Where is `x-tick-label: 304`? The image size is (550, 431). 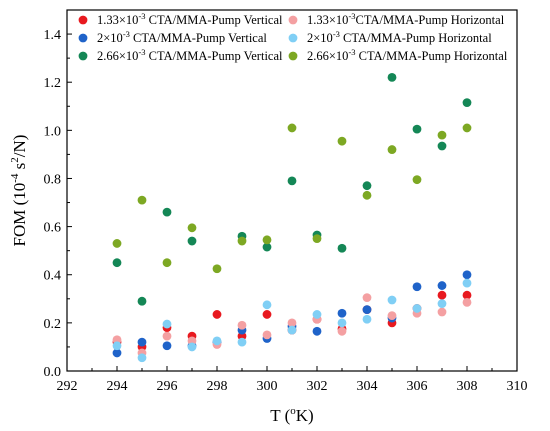 x-tick-label: 304 is located at coordinates (367, 386).